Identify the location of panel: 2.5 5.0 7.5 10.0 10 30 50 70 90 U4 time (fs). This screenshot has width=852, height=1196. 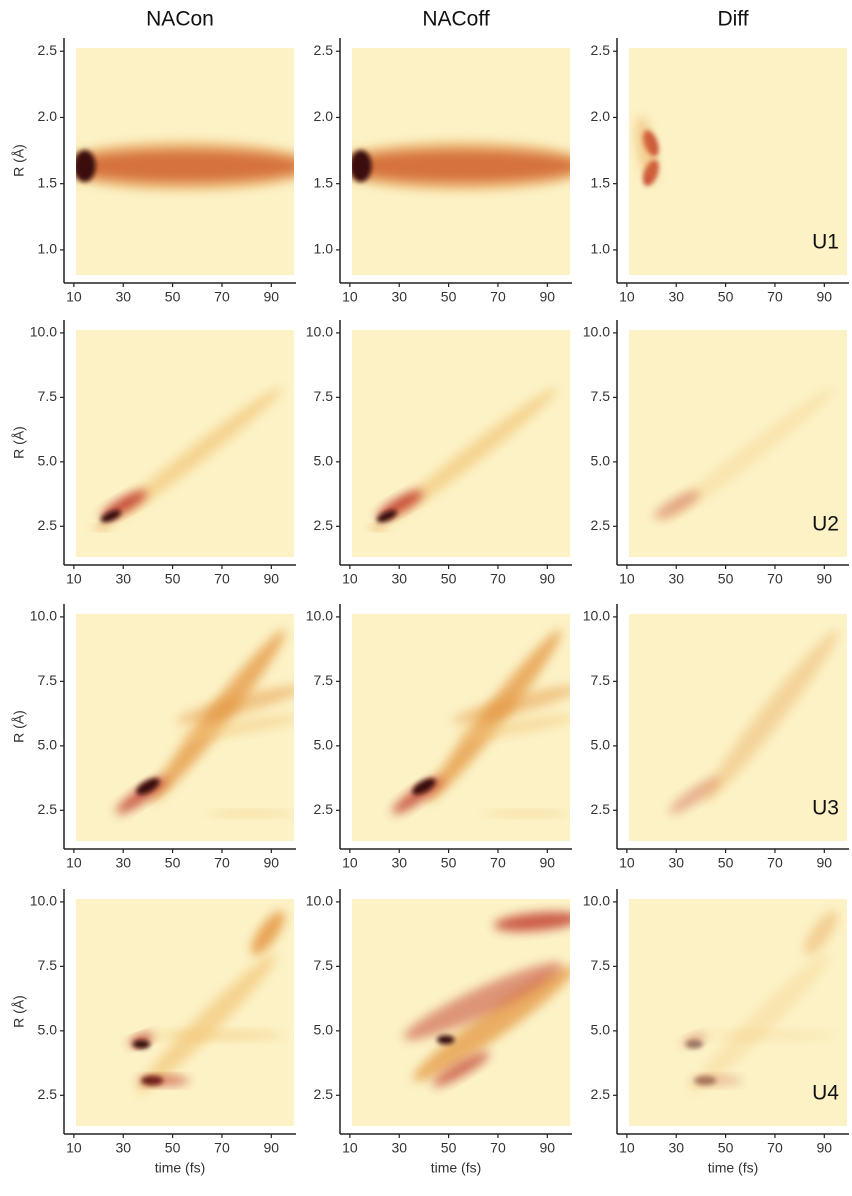
(716, 1032).